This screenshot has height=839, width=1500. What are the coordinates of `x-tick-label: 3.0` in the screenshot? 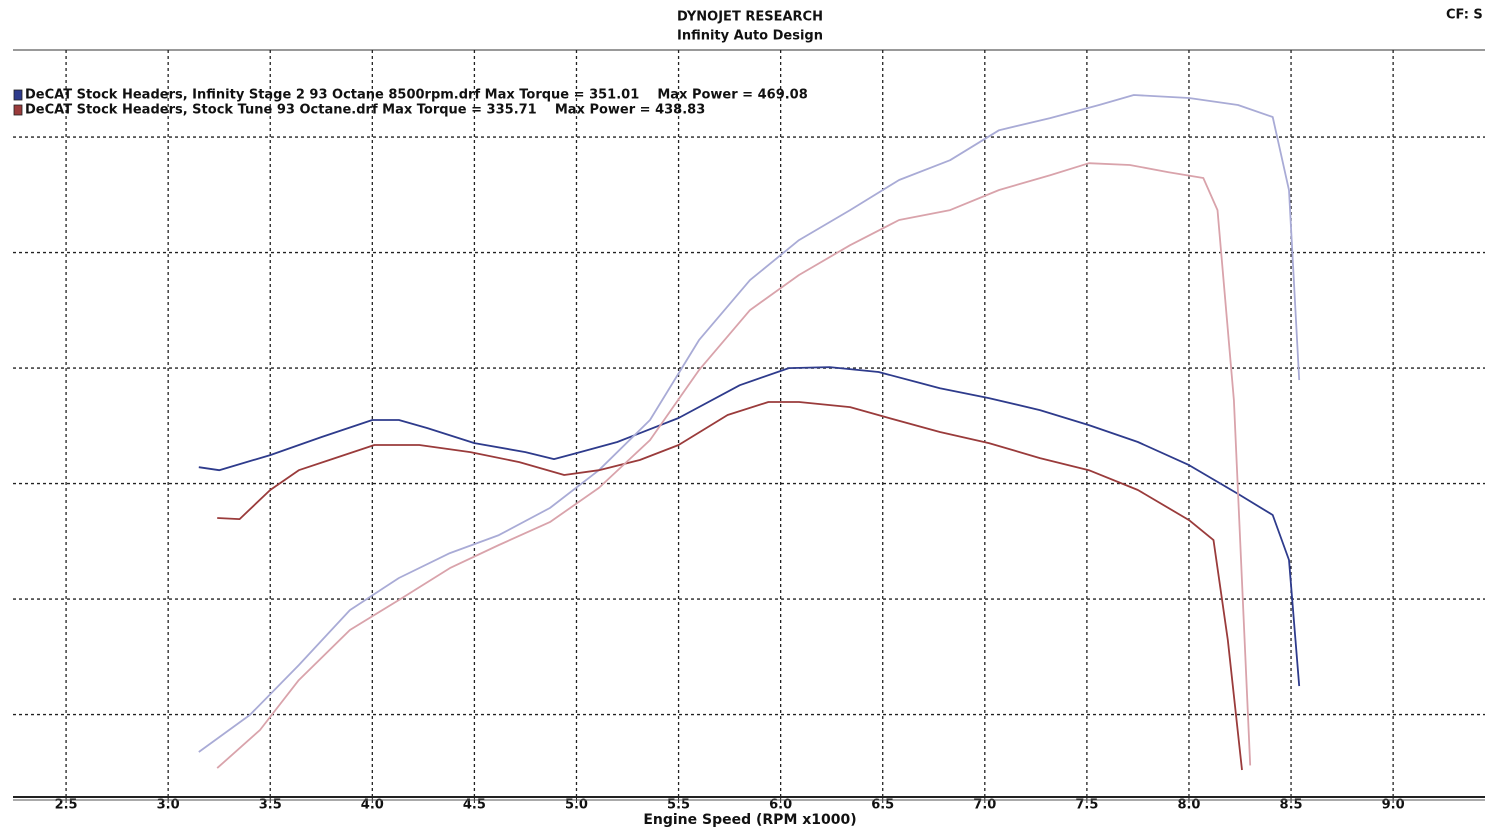 It's located at (168, 805).